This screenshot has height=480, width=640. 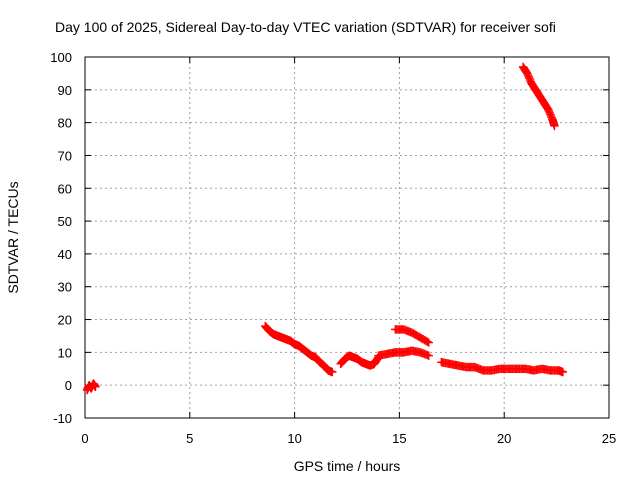 I want to click on x-tick-label: 20, so click(x=504, y=438).